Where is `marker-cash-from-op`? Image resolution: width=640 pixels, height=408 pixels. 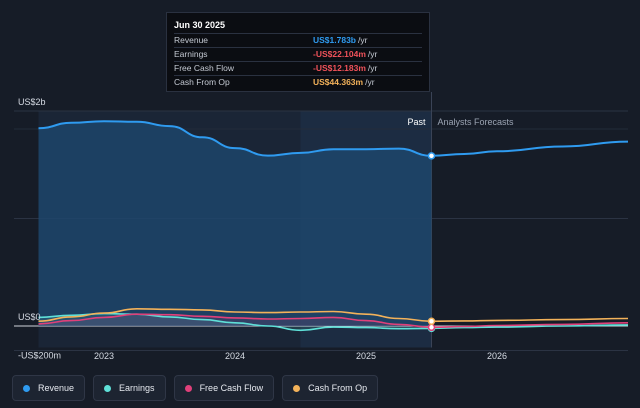 marker-cash-from-op is located at coordinates (431, 321).